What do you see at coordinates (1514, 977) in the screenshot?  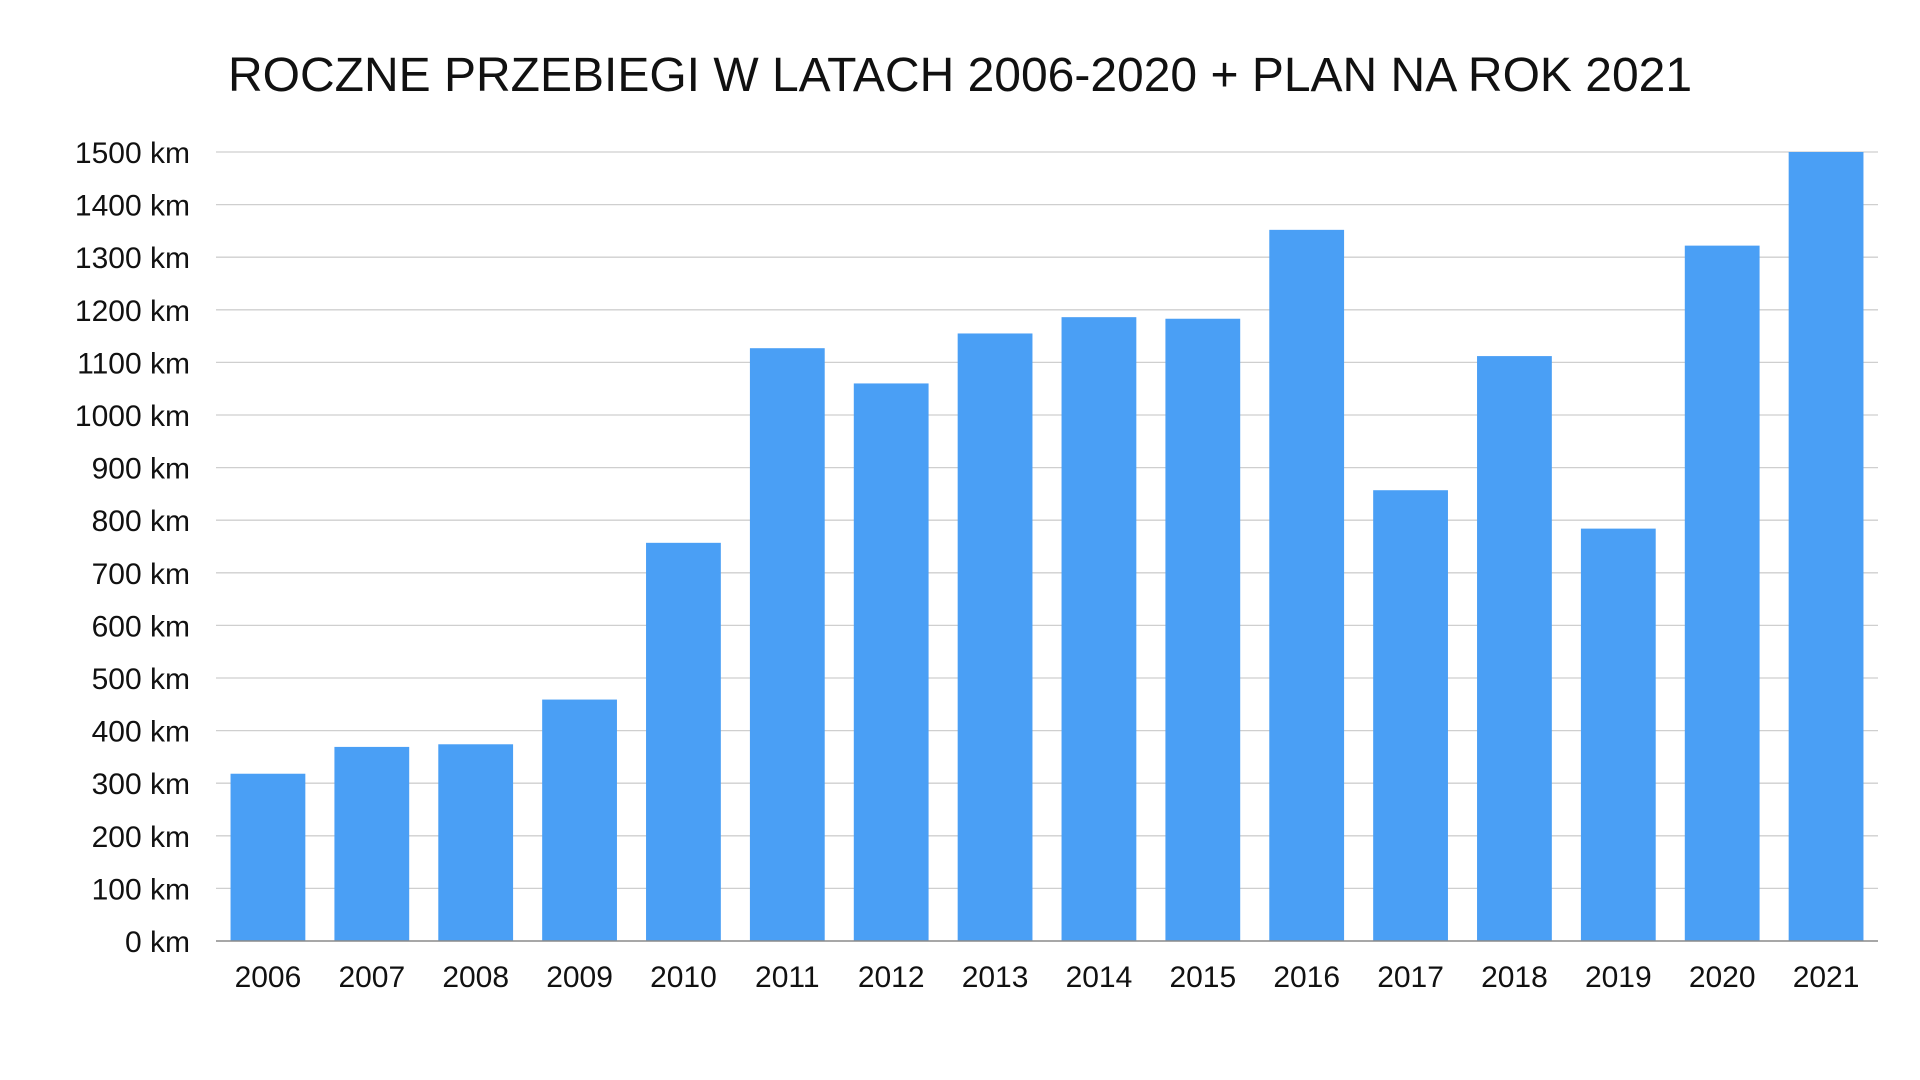 I see `x-tick-label: 2018` at bounding box center [1514, 977].